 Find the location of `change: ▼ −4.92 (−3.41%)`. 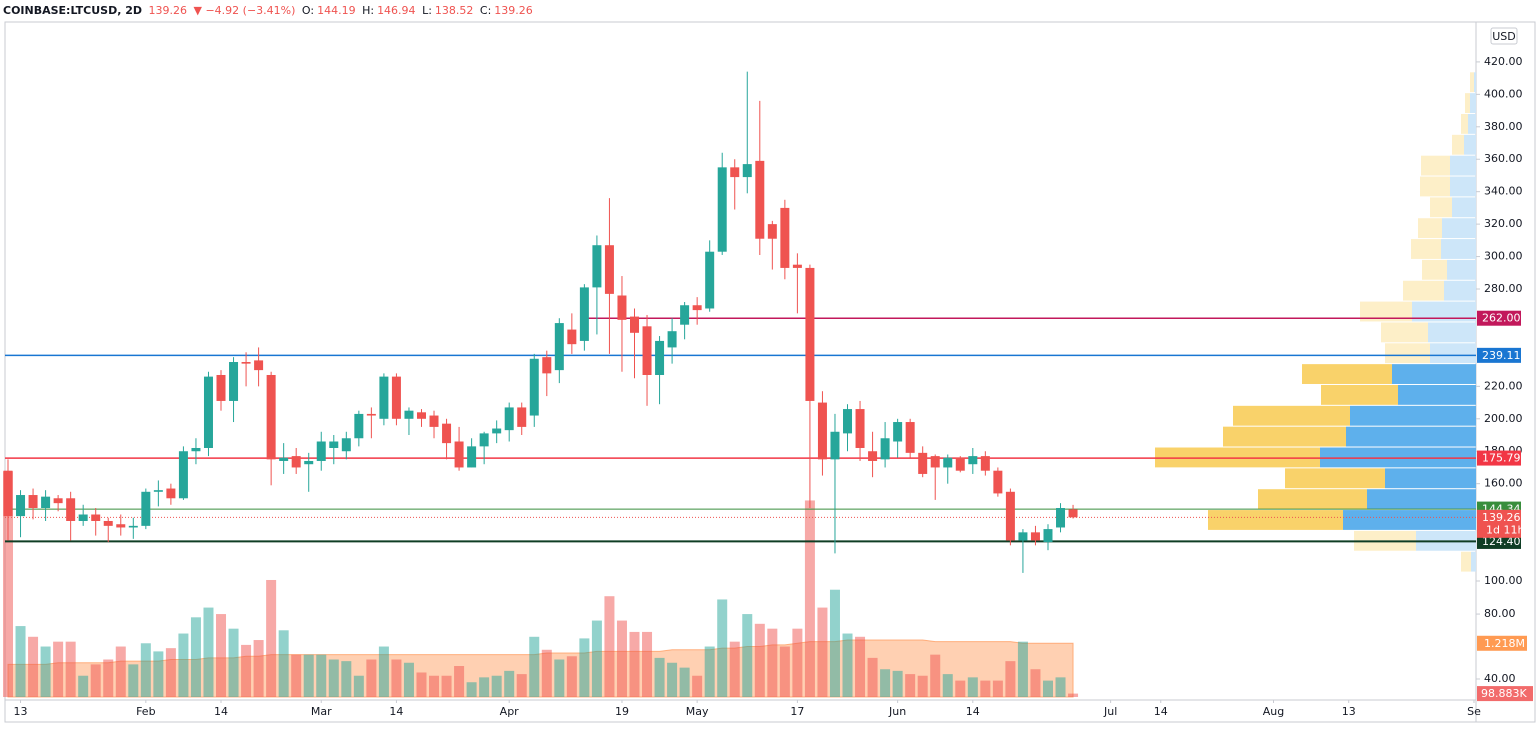

change: ▼ −4.92 (−3.41%) is located at coordinates (244, 10).